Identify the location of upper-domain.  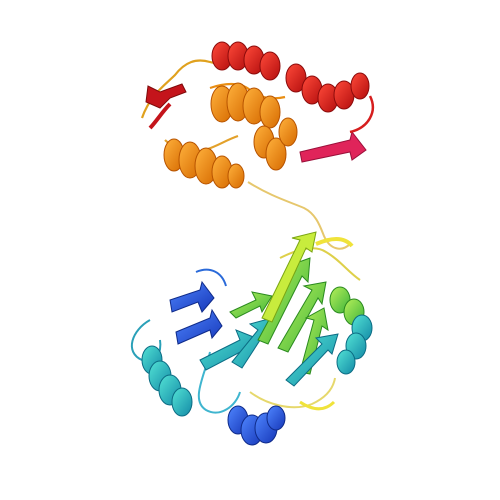
(257, 115).